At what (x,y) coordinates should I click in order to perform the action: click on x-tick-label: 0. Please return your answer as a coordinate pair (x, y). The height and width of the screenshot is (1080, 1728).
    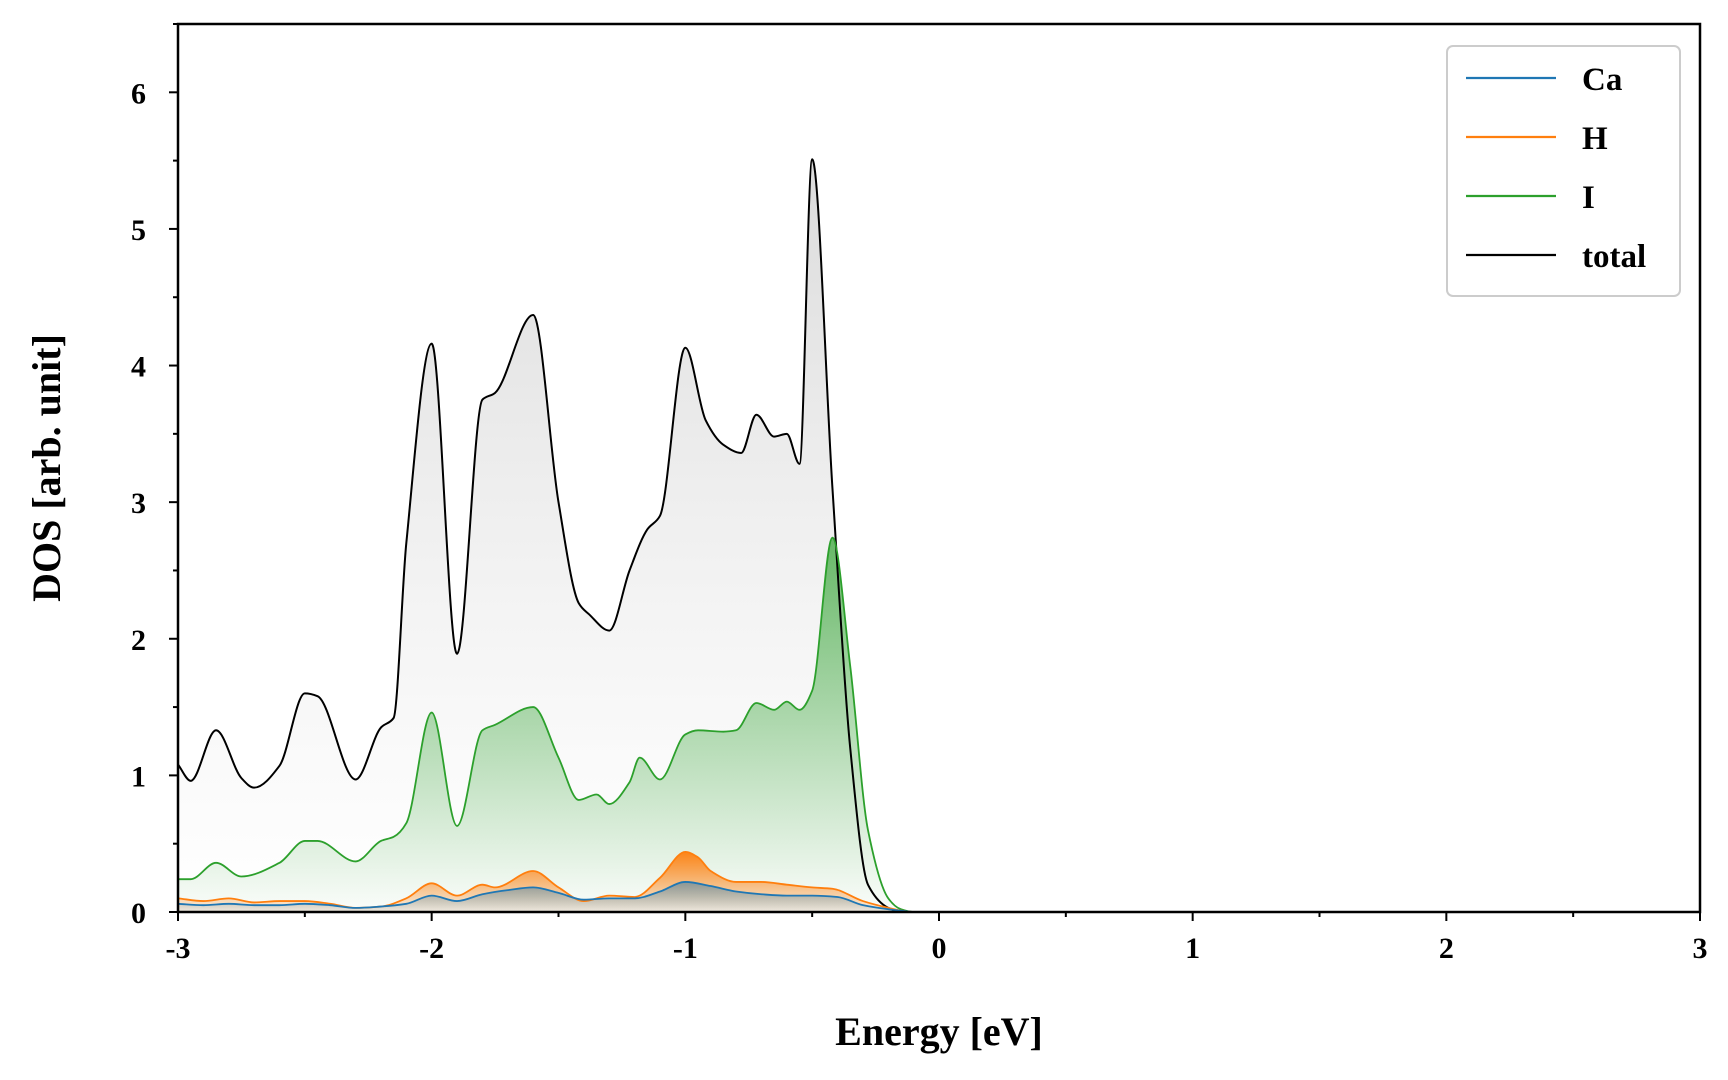
    Looking at the image, I should click on (939, 948).